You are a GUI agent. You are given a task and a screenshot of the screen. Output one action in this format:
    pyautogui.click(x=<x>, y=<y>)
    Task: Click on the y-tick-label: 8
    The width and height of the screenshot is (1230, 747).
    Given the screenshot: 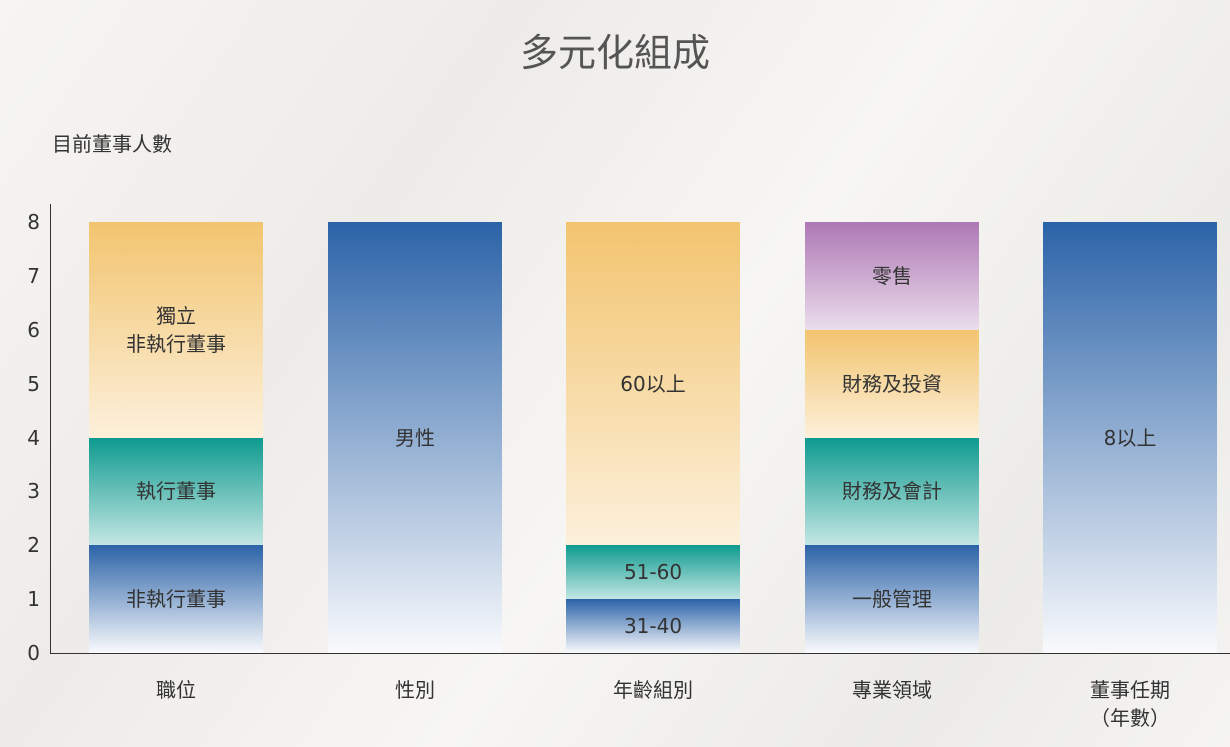 What is the action you would take?
    pyautogui.click(x=33, y=222)
    